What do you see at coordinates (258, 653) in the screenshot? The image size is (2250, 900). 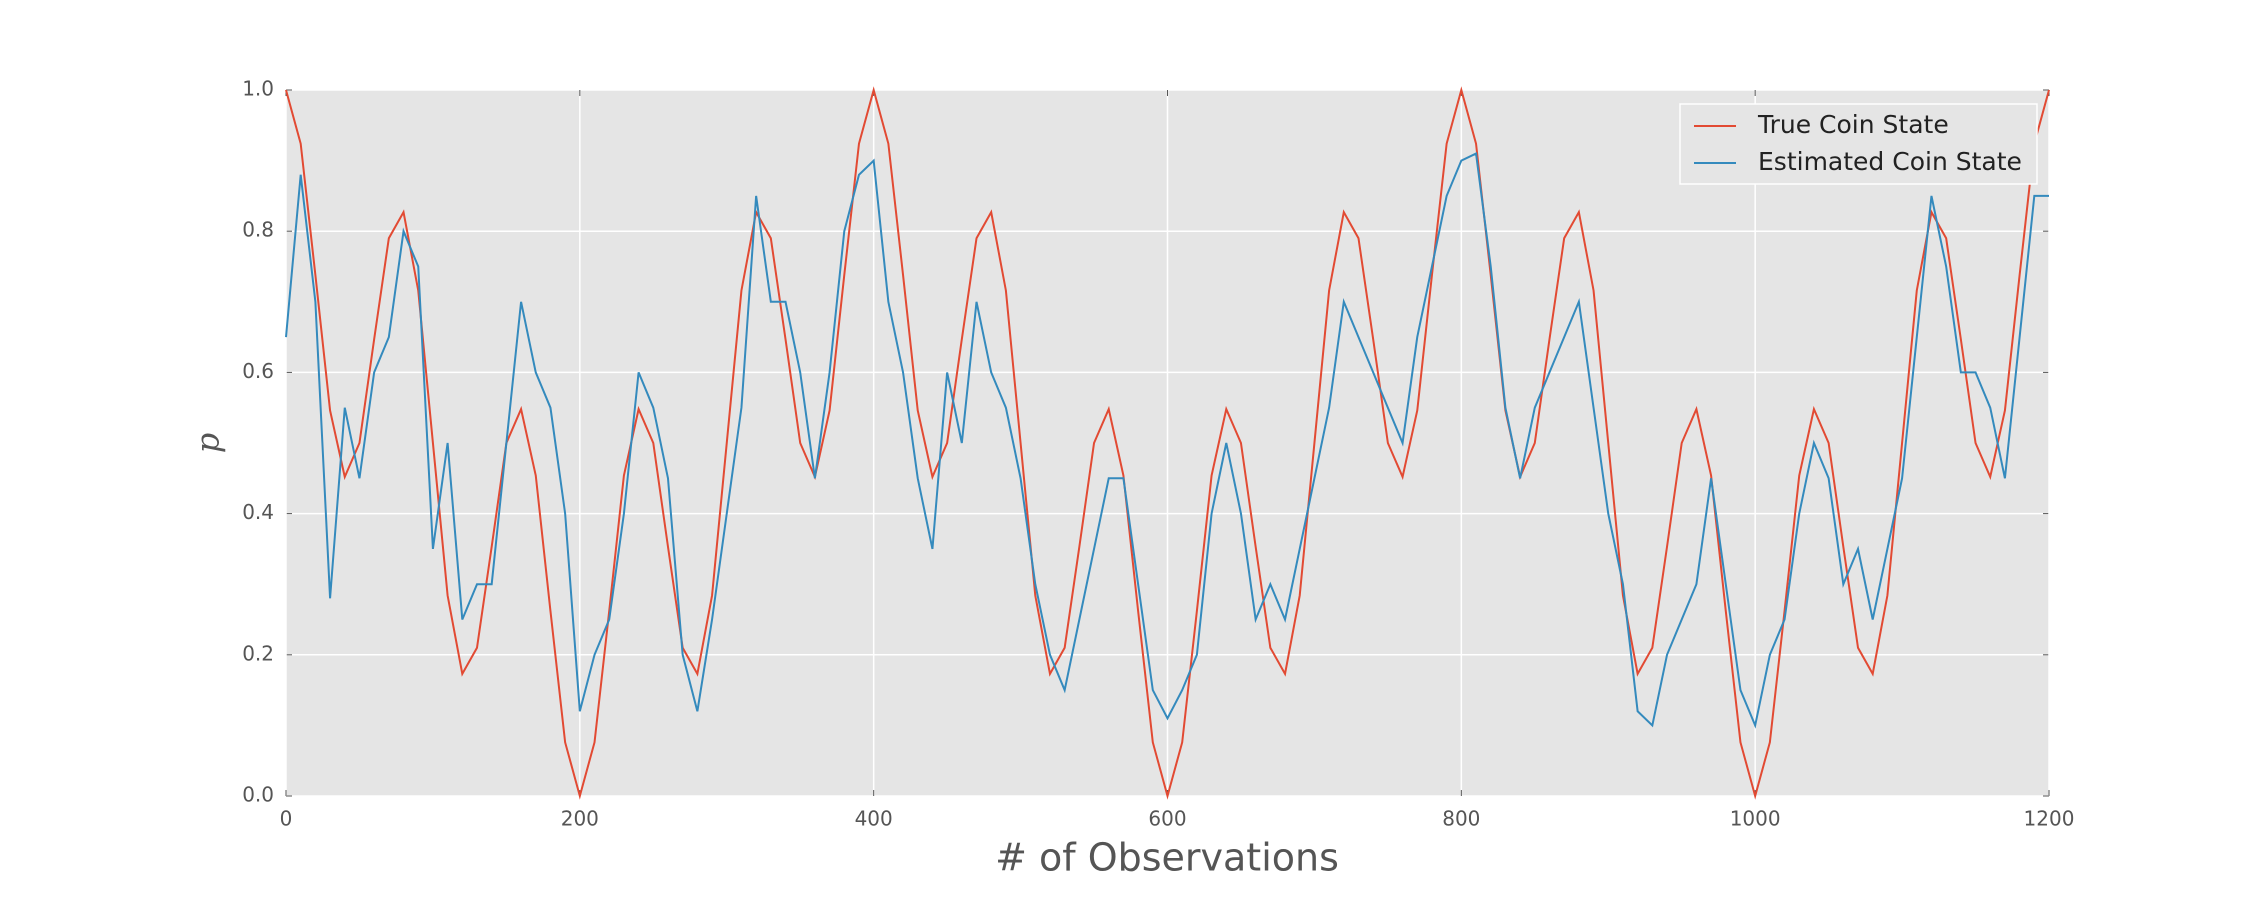 I see `y-tick-label: 0.2` at bounding box center [258, 653].